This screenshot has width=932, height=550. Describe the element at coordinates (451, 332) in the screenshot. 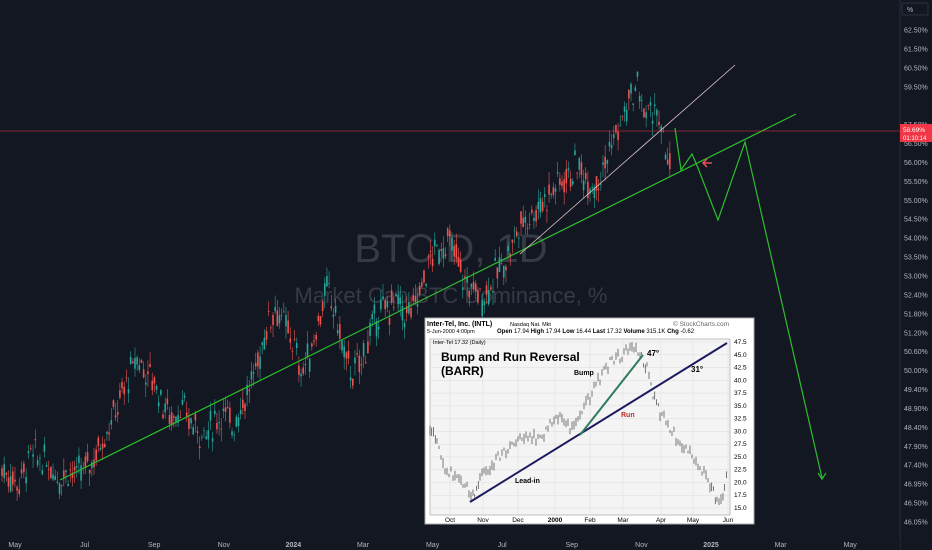

I see `inset-date: 5-Jun-2000 4:00pm` at that location.